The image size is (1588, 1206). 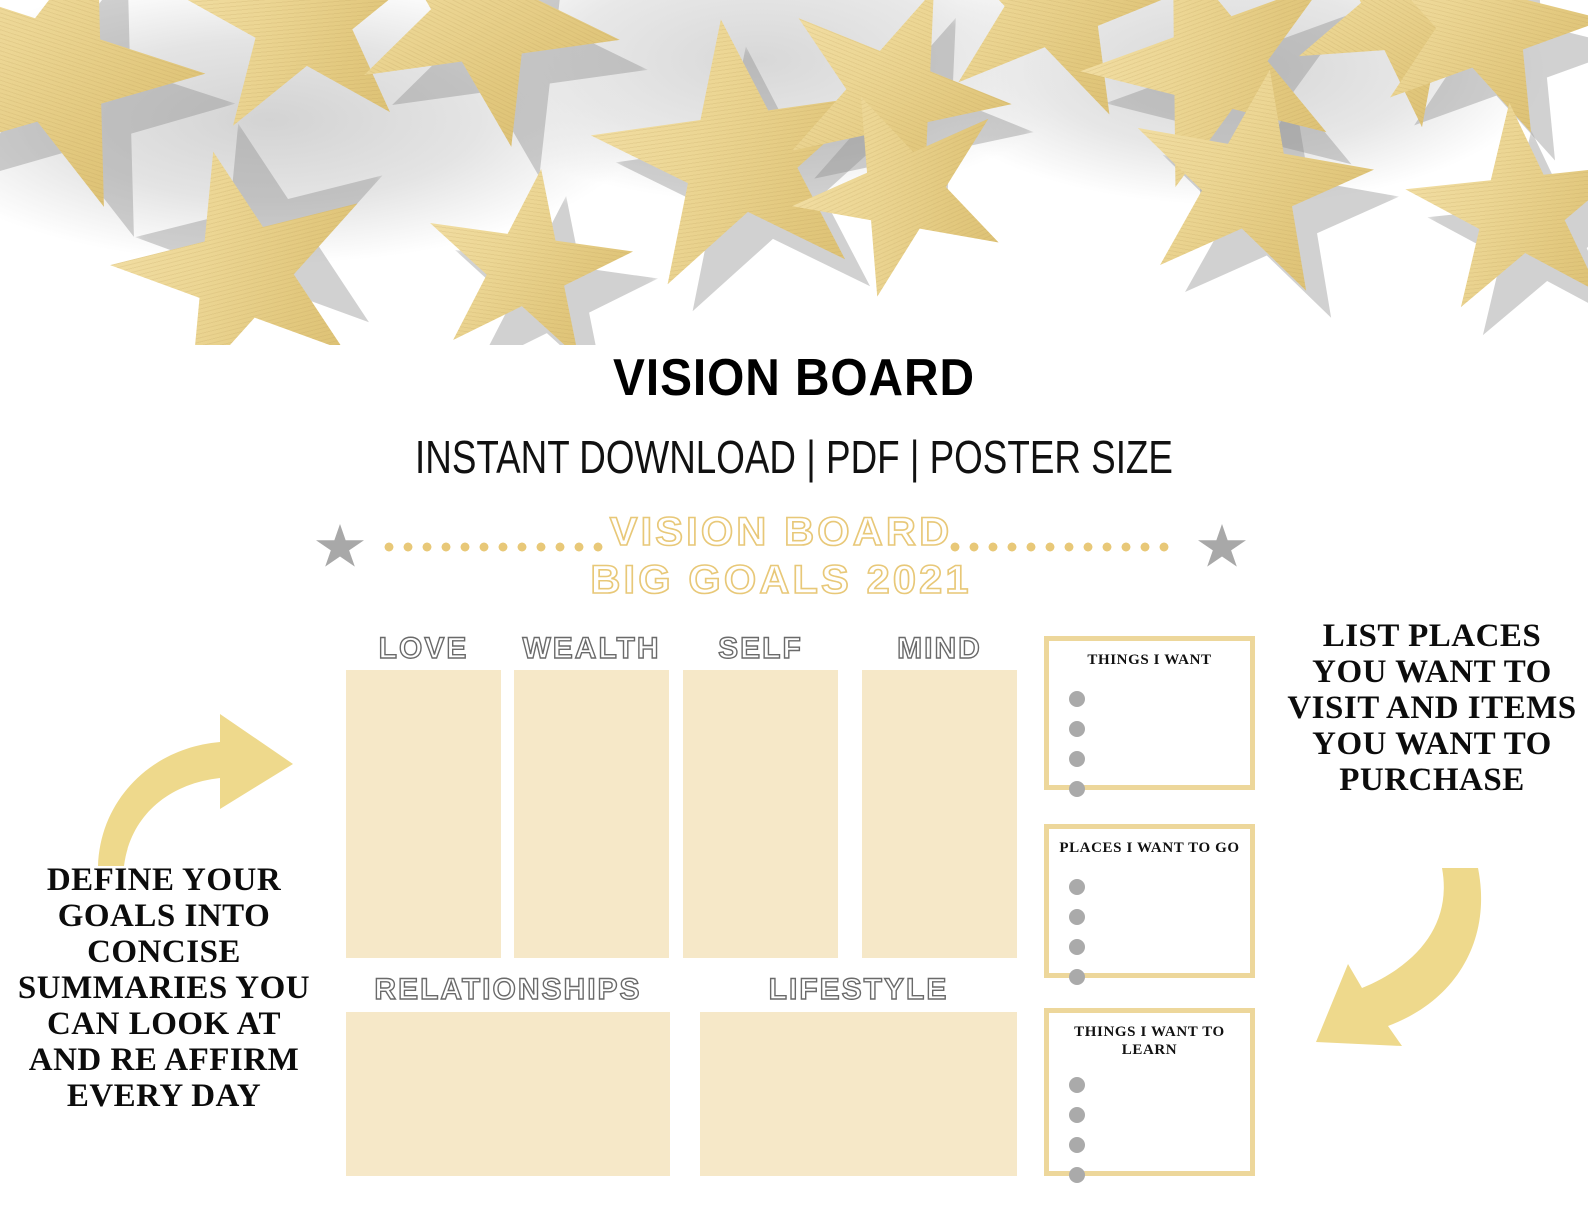 What do you see at coordinates (760, 648) in the screenshot?
I see `column-label-self: SELF` at bounding box center [760, 648].